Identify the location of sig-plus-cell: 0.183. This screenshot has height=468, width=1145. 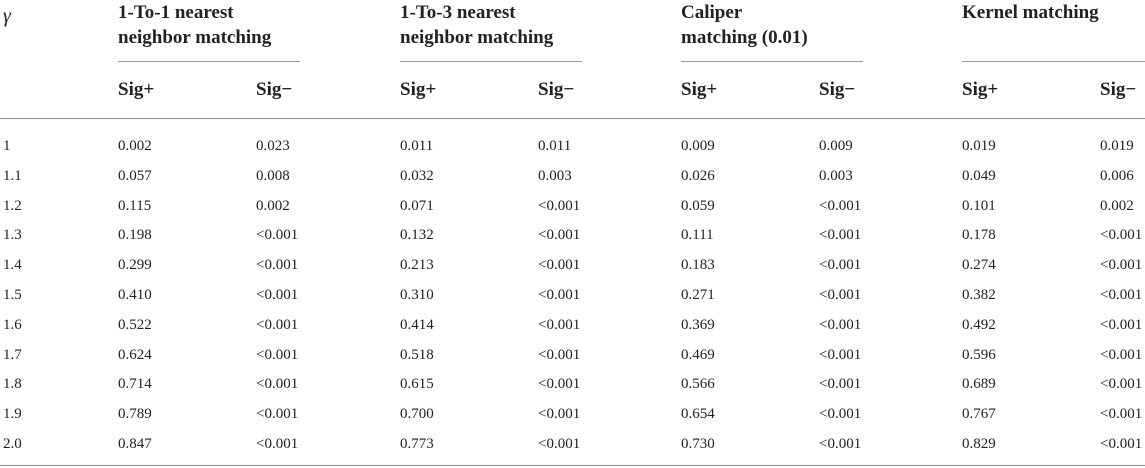
(698, 265).